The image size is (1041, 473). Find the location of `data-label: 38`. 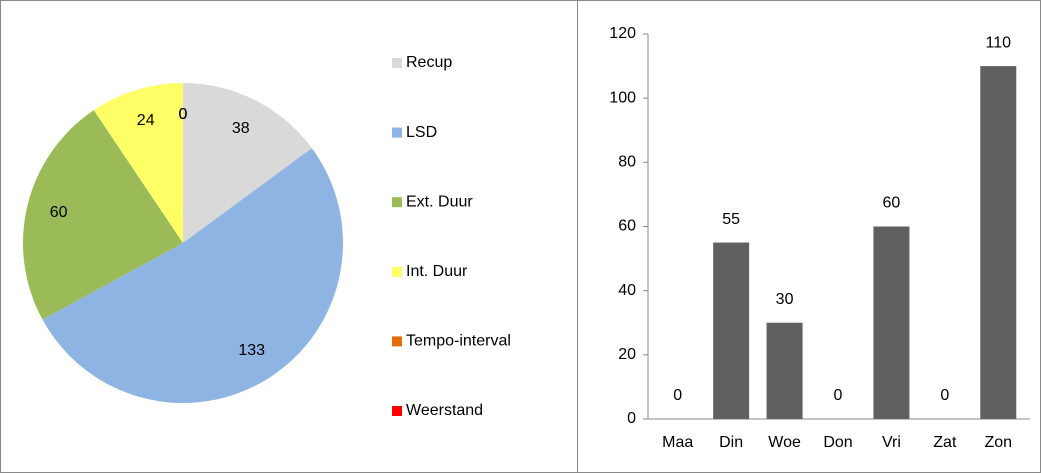

data-label: 38 is located at coordinates (241, 128).